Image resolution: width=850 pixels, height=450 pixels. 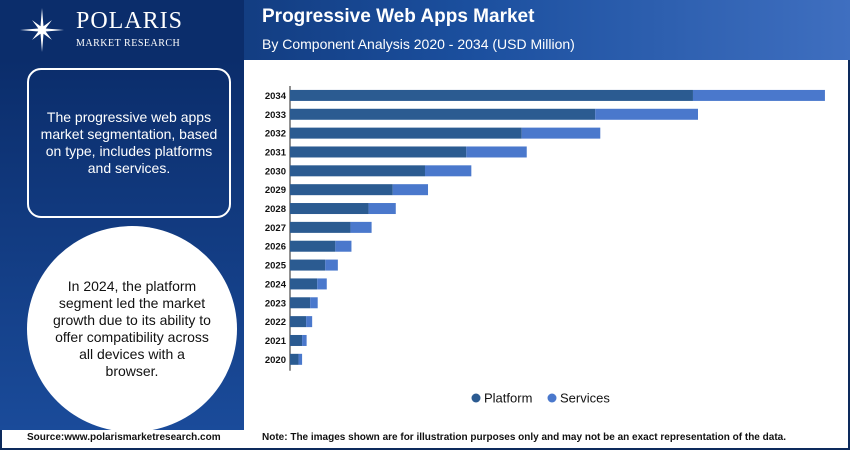 I want to click on legend-marker-platform, so click(x=476, y=398).